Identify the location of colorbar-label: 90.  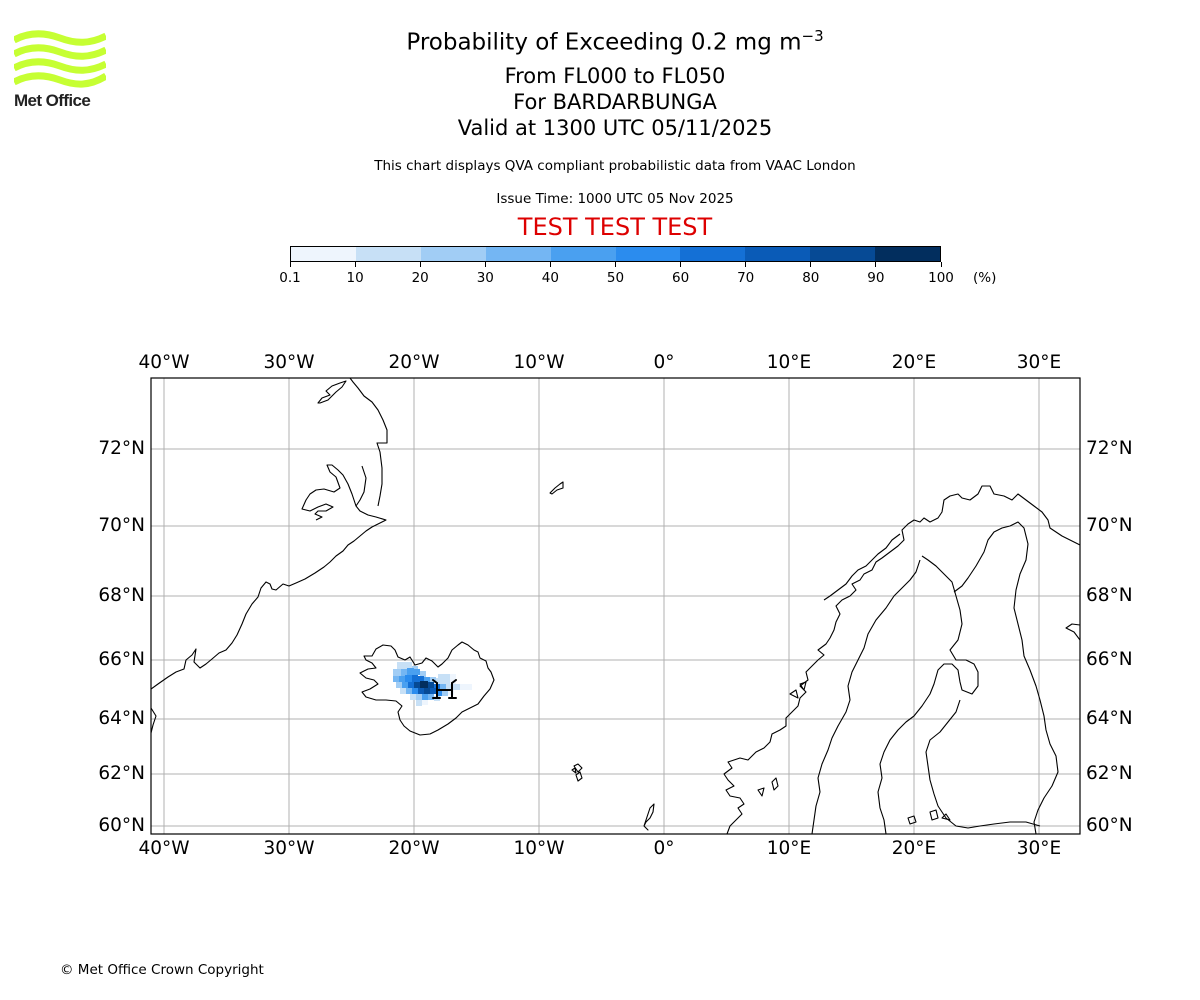
(876, 278).